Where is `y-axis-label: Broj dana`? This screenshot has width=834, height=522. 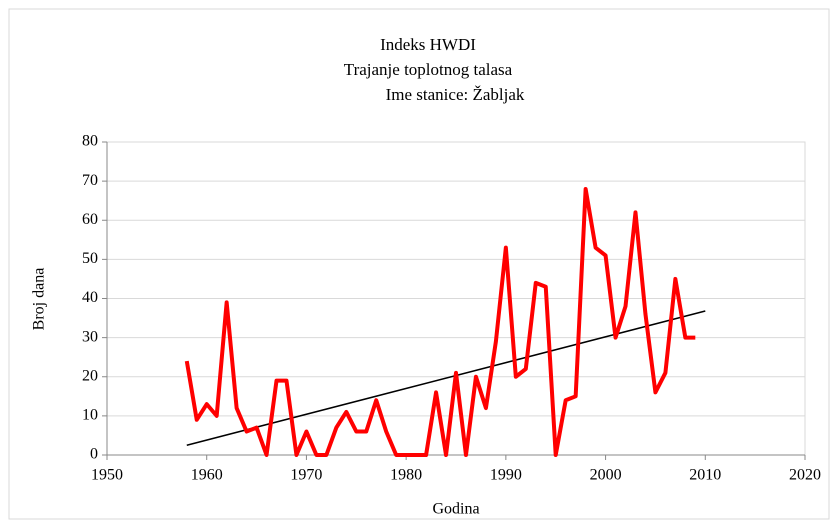 y-axis-label: Broj dana is located at coordinates (39, 299).